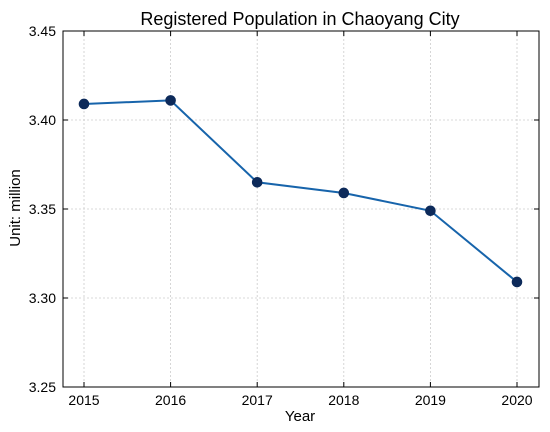  What do you see at coordinates (300, 416) in the screenshot?
I see `x-axis-label: Year` at bounding box center [300, 416].